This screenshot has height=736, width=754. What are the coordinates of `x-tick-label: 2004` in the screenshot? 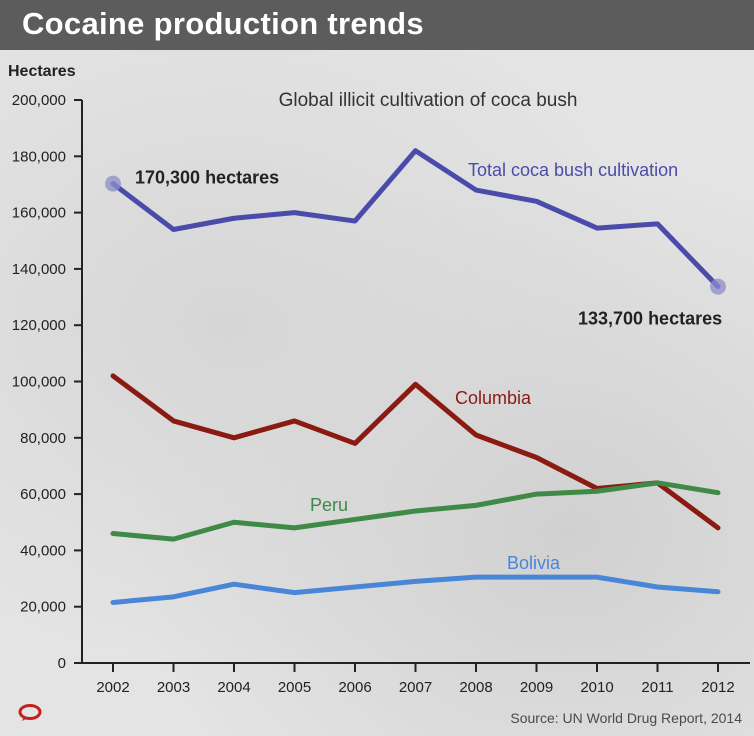 It's located at (233, 687).